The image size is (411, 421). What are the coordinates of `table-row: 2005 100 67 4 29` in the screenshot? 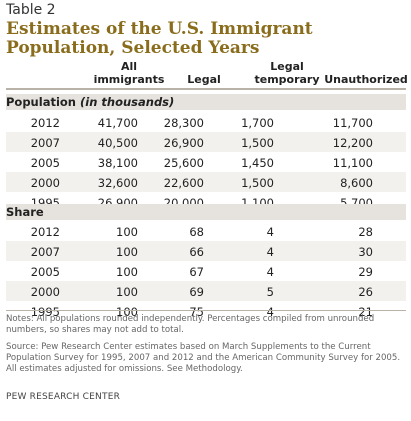 It's located at (206, 271).